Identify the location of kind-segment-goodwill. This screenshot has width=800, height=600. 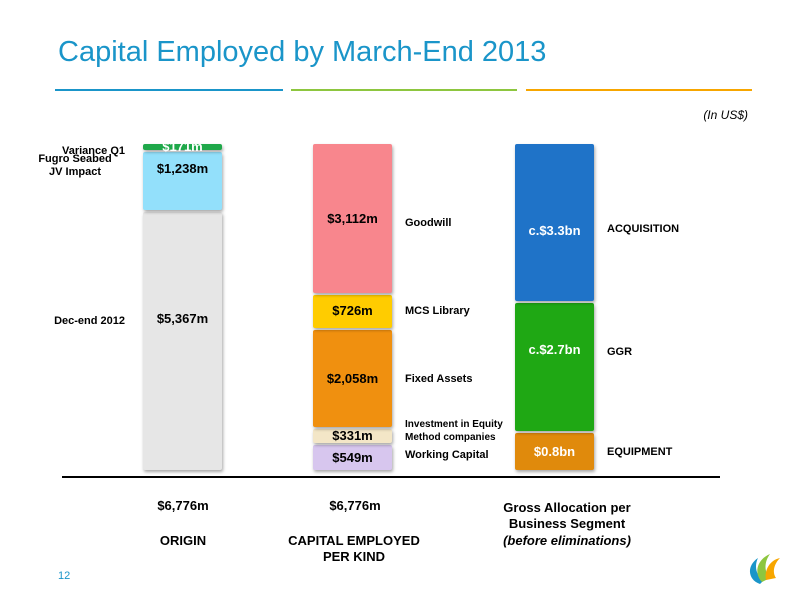
(352, 218).